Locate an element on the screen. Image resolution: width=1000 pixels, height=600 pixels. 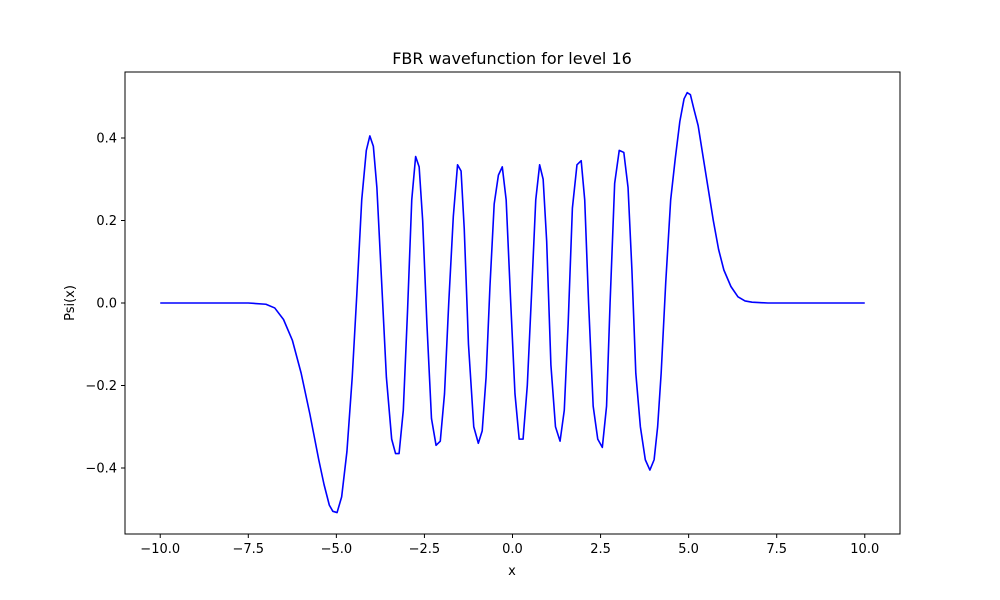
x-tick-label: −2.5 is located at coordinates (425, 549).